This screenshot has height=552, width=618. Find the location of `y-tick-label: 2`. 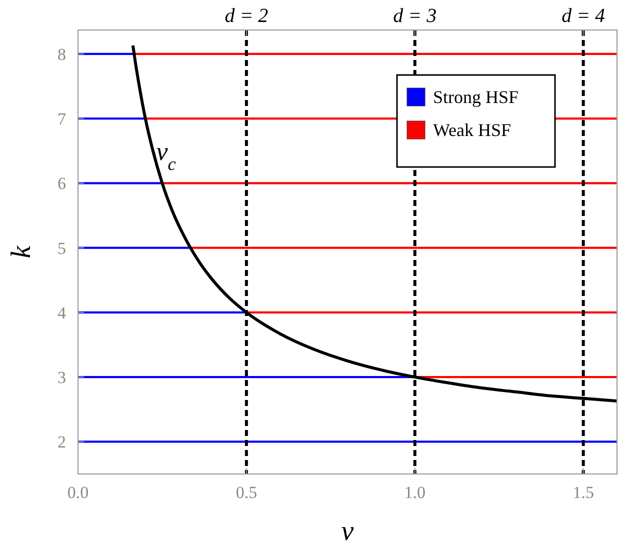

y-tick-label: 2 is located at coordinates (62, 442).